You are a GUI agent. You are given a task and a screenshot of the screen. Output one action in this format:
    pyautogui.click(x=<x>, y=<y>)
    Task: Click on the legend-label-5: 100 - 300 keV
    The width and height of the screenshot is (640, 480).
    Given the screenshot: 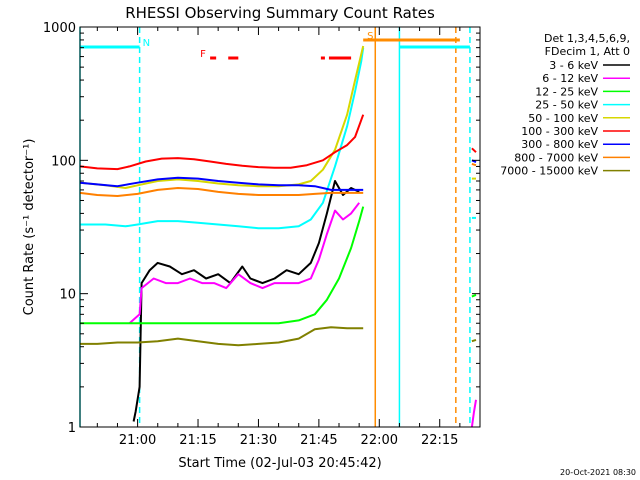 What is the action you would take?
    pyautogui.click(x=559, y=131)
    